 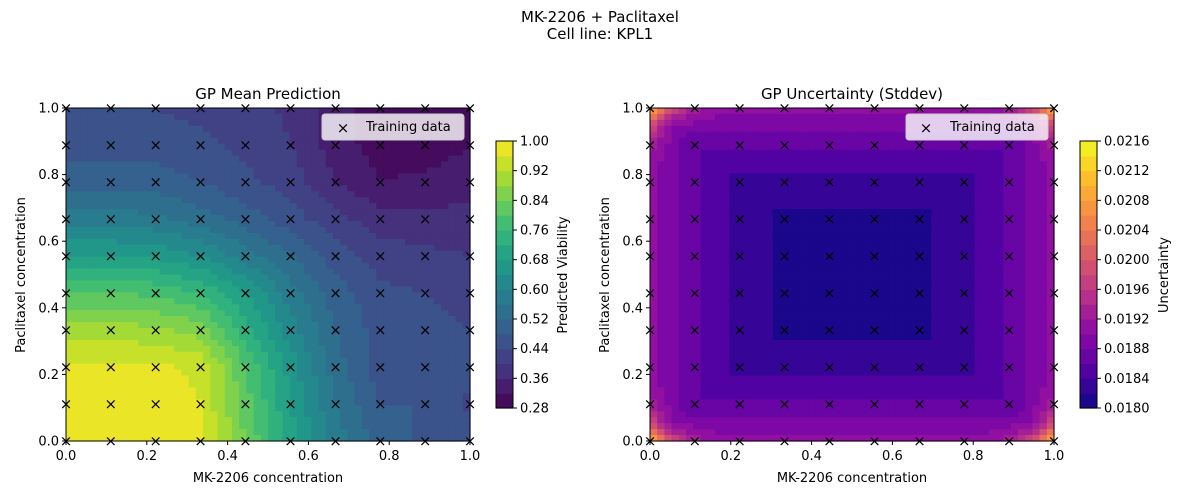 What do you see at coordinates (1127, 171) in the screenshot?
I see `colorbar-tick-label: 0.0212` at bounding box center [1127, 171].